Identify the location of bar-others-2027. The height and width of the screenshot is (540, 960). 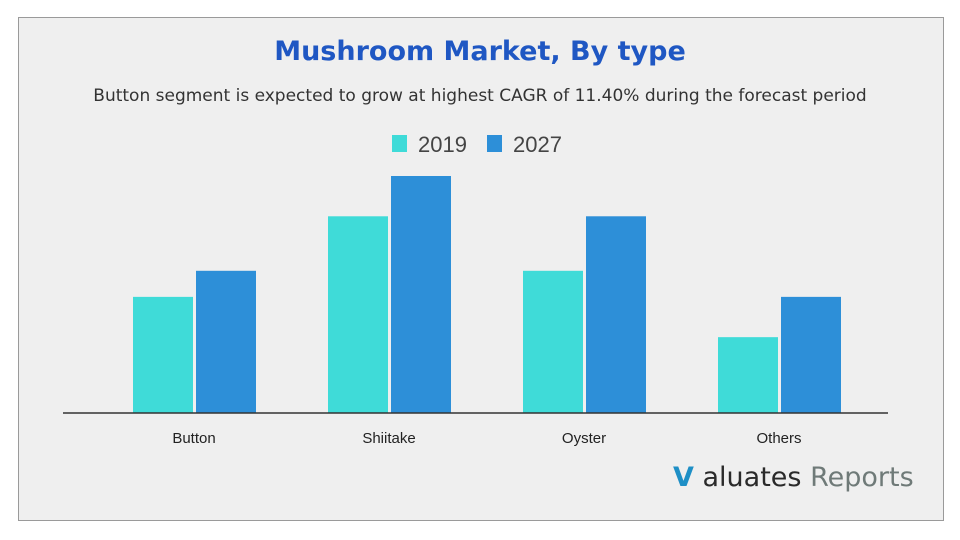
(811, 354).